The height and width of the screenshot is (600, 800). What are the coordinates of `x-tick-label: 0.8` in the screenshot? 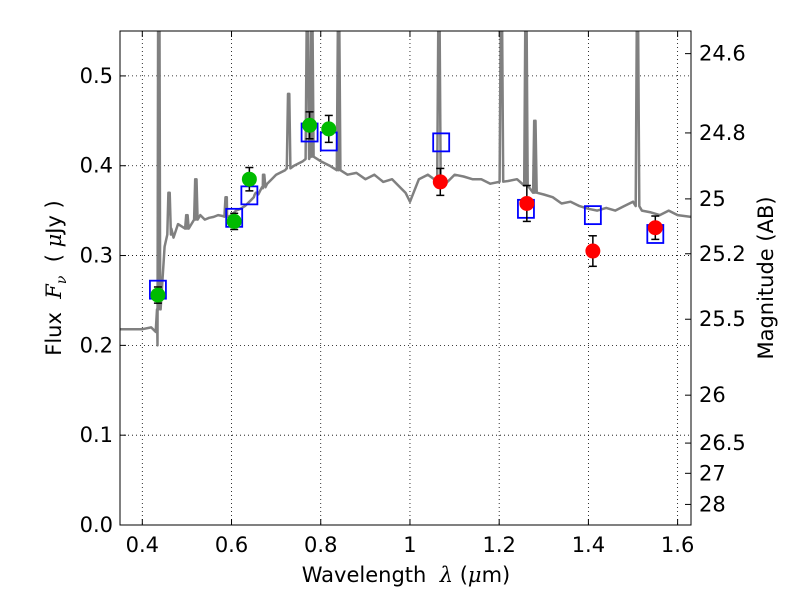 It's located at (320, 545).